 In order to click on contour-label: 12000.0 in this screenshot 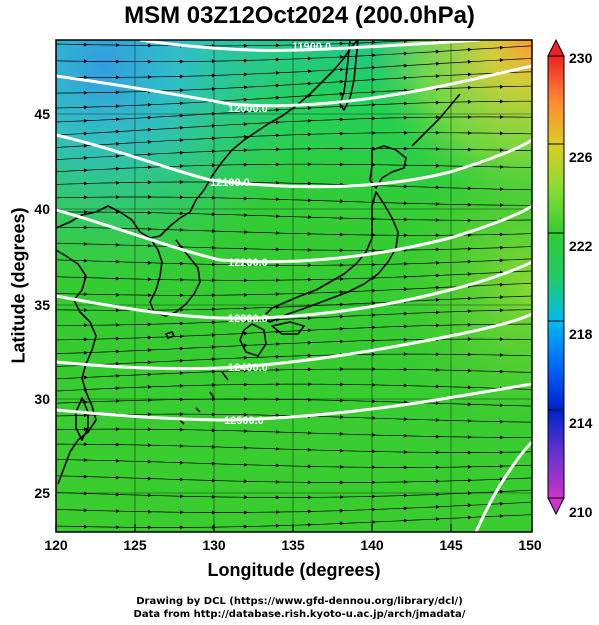, I will do `click(248, 109)`.